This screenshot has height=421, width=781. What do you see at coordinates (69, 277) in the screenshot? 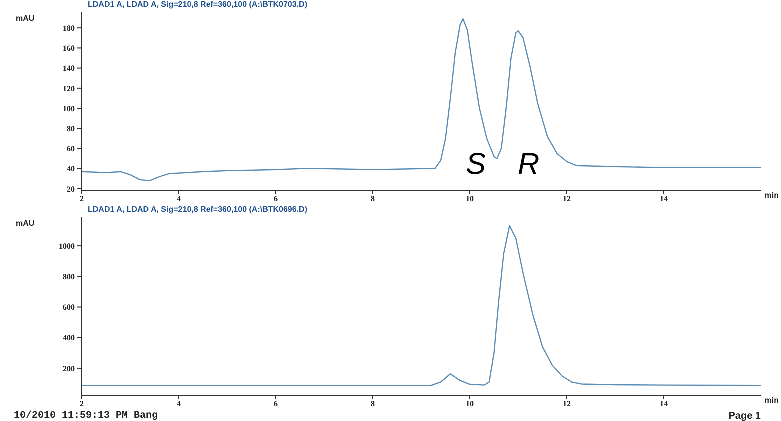
I see `y-tick-label: 800` at bounding box center [69, 277].